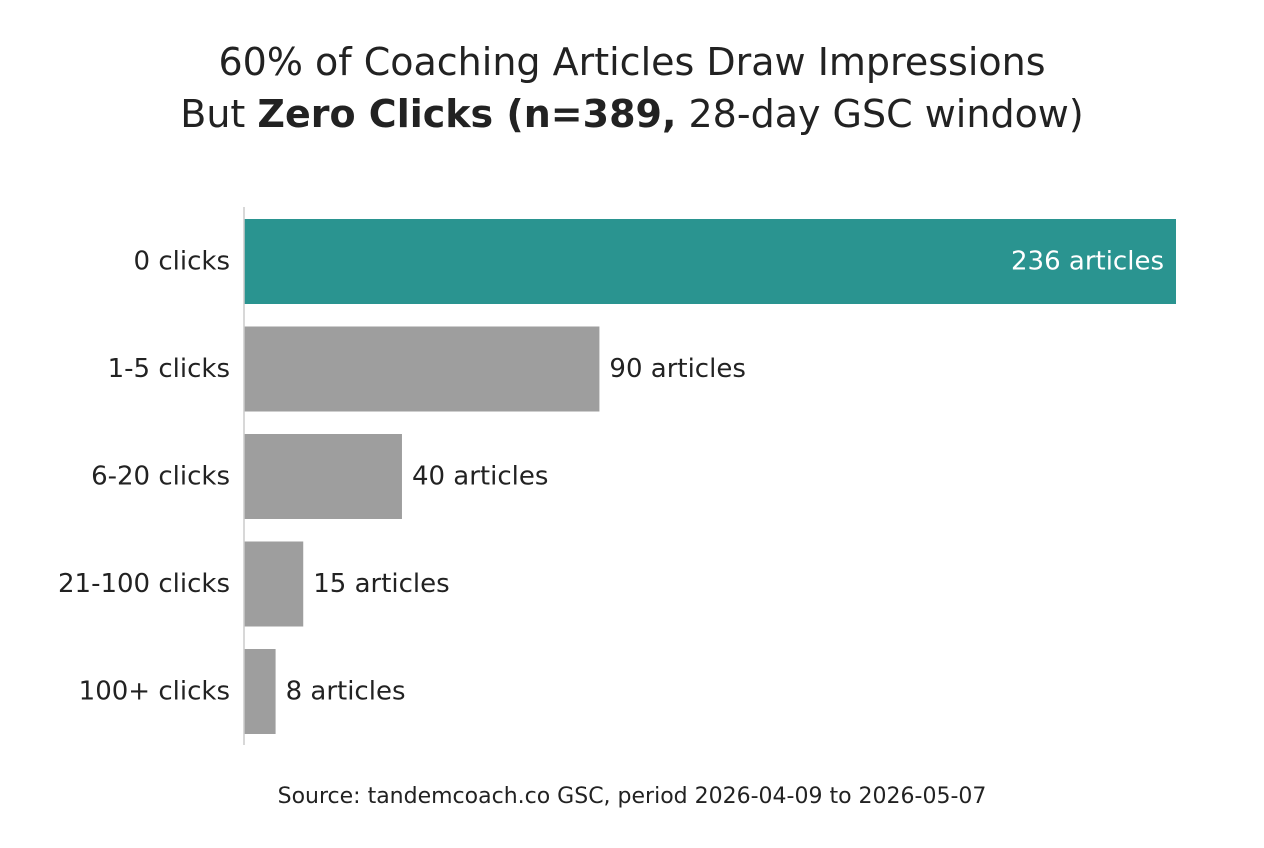 This screenshot has width=1264, height=848. Describe the element at coordinates (880, 114) in the screenshot. I see `title-line-2-suffix: 28-day GSC window)` at that location.